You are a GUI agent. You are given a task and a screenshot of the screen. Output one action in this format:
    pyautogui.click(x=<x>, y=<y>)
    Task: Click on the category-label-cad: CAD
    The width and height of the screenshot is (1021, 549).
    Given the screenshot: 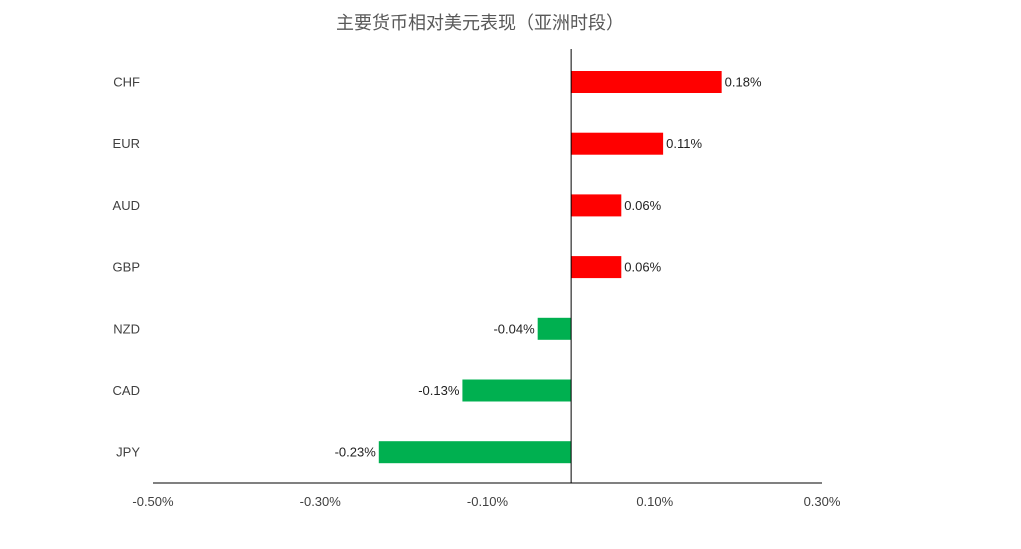 What is the action you would take?
    pyautogui.click(x=126, y=390)
    